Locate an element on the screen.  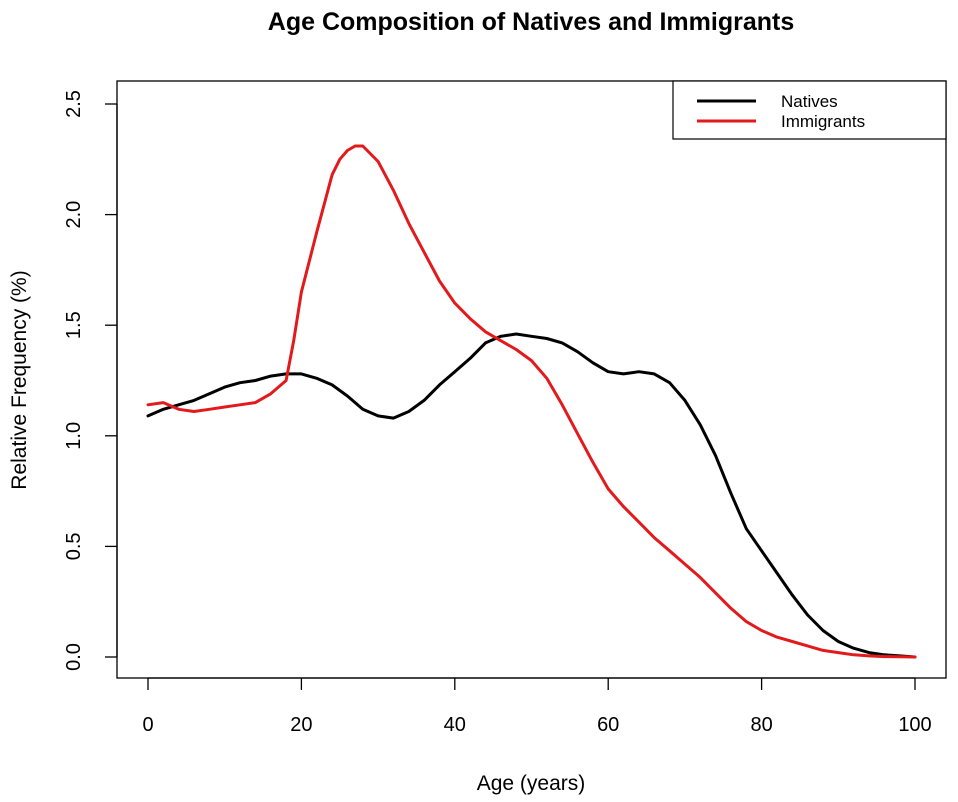
legend-box is located at coordinates (809, 110).